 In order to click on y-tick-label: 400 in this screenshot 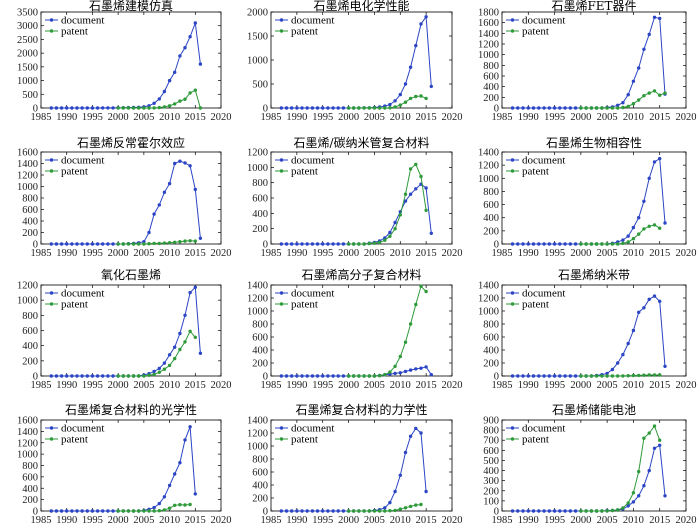, I will do `click(491, 87)`.